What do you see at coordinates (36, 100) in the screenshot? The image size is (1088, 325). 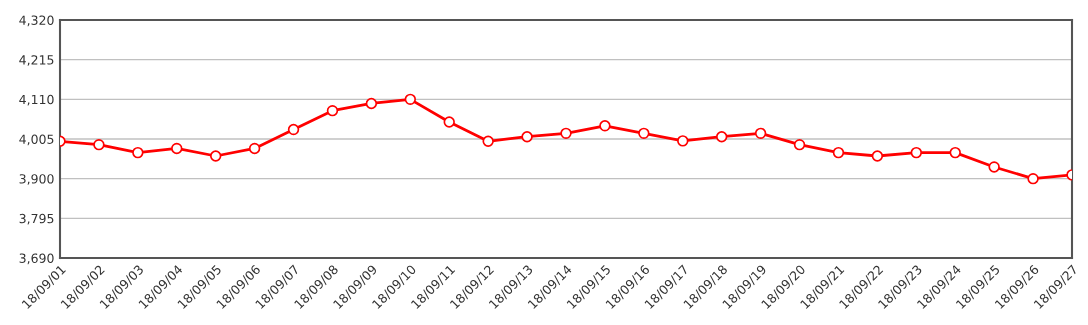 I see `y-tick-label: 4,110` at bounding box center [36, 100].